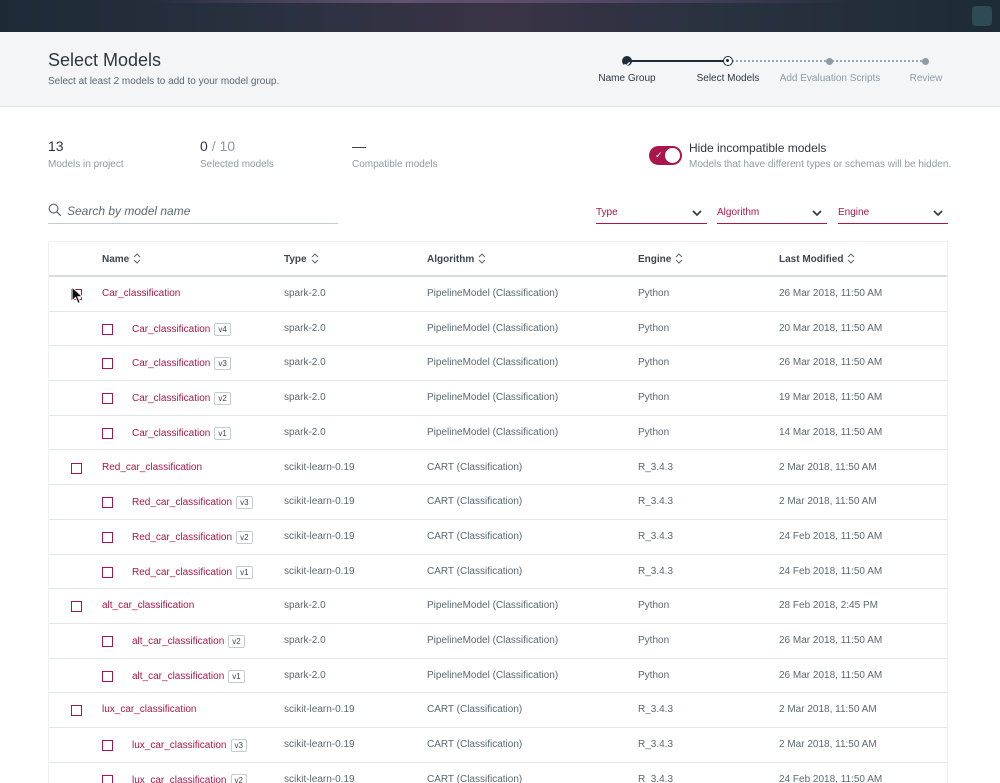 The image size is (1000, 783). I want to click on cell-last-modified: 28 Feb 2018, 2:45 PM, so click(828, 606).